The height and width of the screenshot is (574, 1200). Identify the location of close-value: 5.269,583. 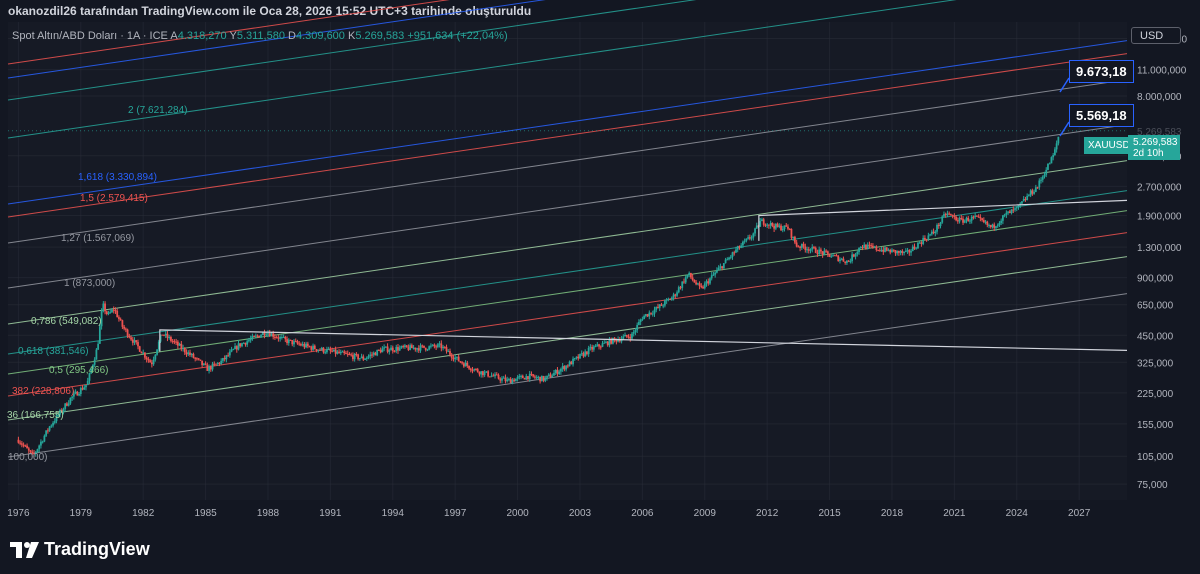
(380, 36).